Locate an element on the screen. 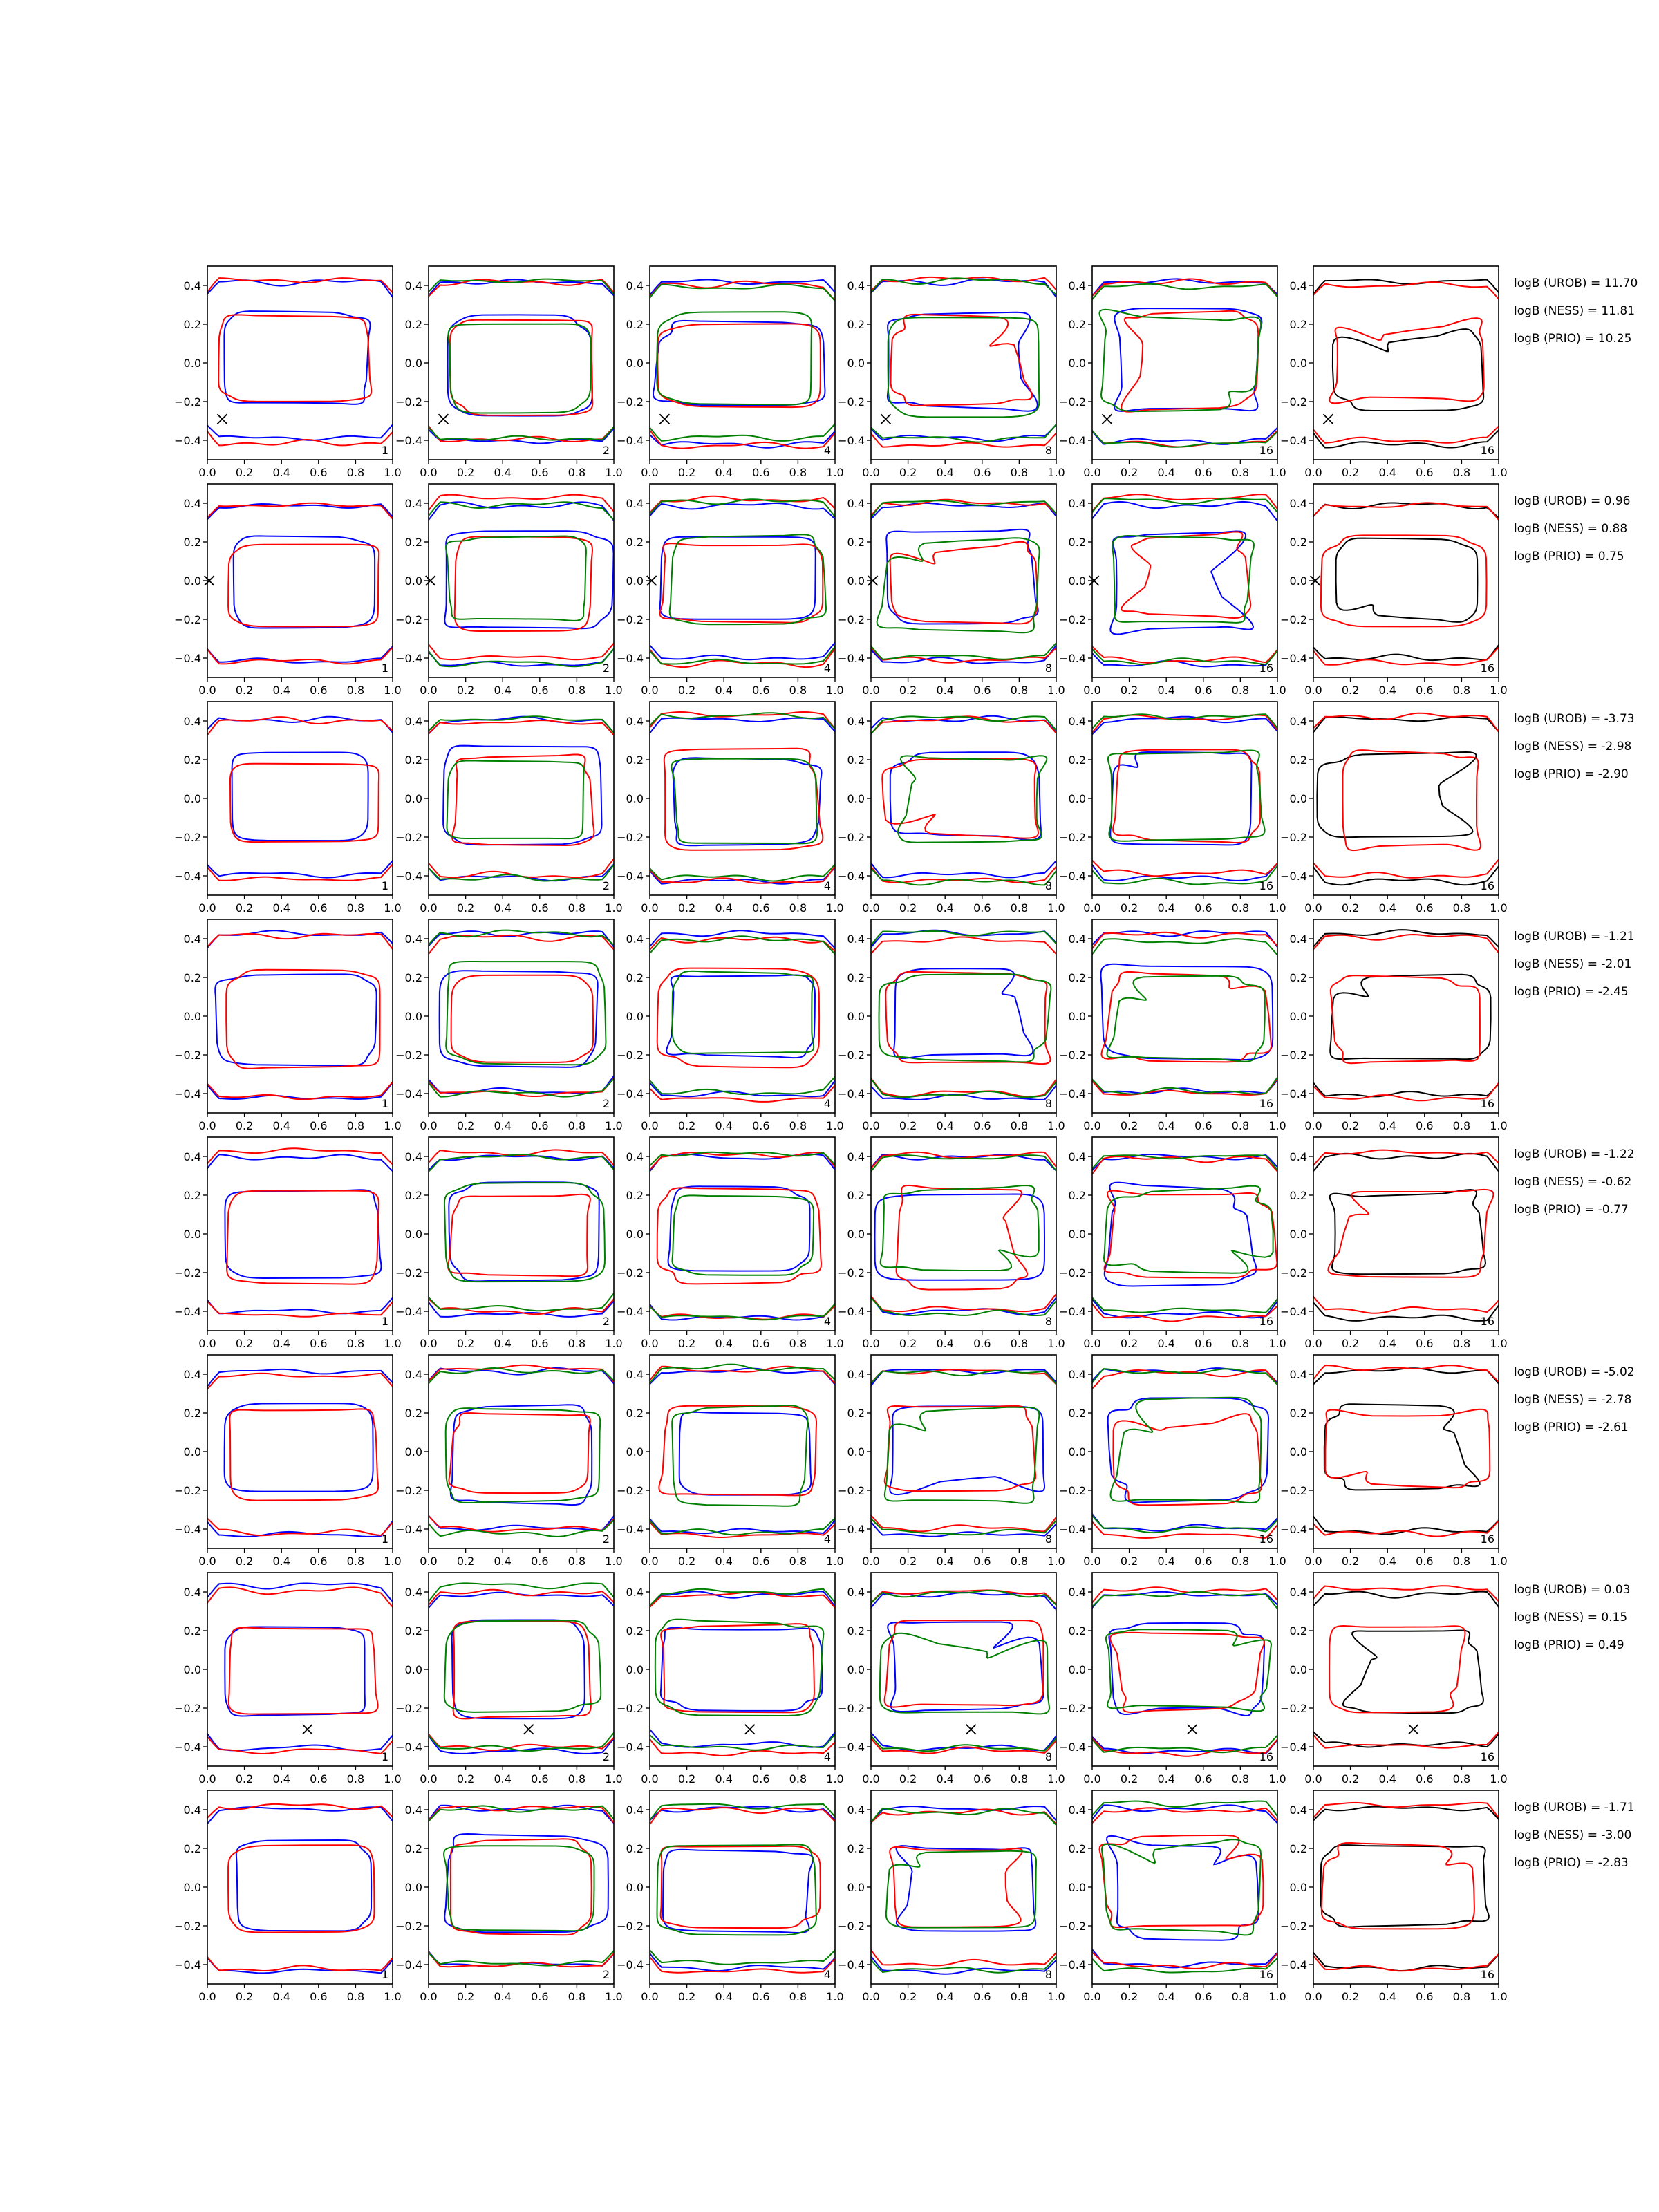  panel-label: 1 is located at coordinates (385, 668).